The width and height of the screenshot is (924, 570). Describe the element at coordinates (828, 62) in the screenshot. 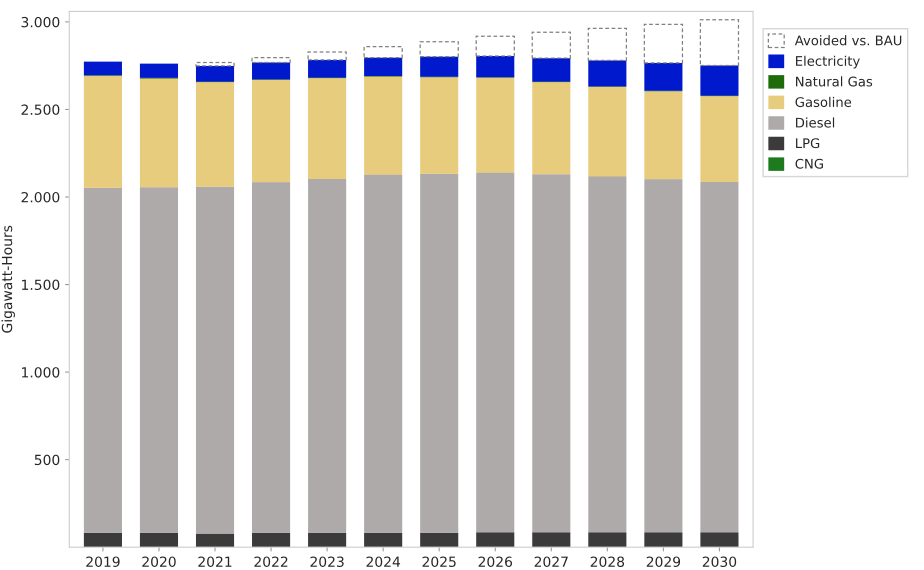

I see `legend-label: Electricity` at that location.